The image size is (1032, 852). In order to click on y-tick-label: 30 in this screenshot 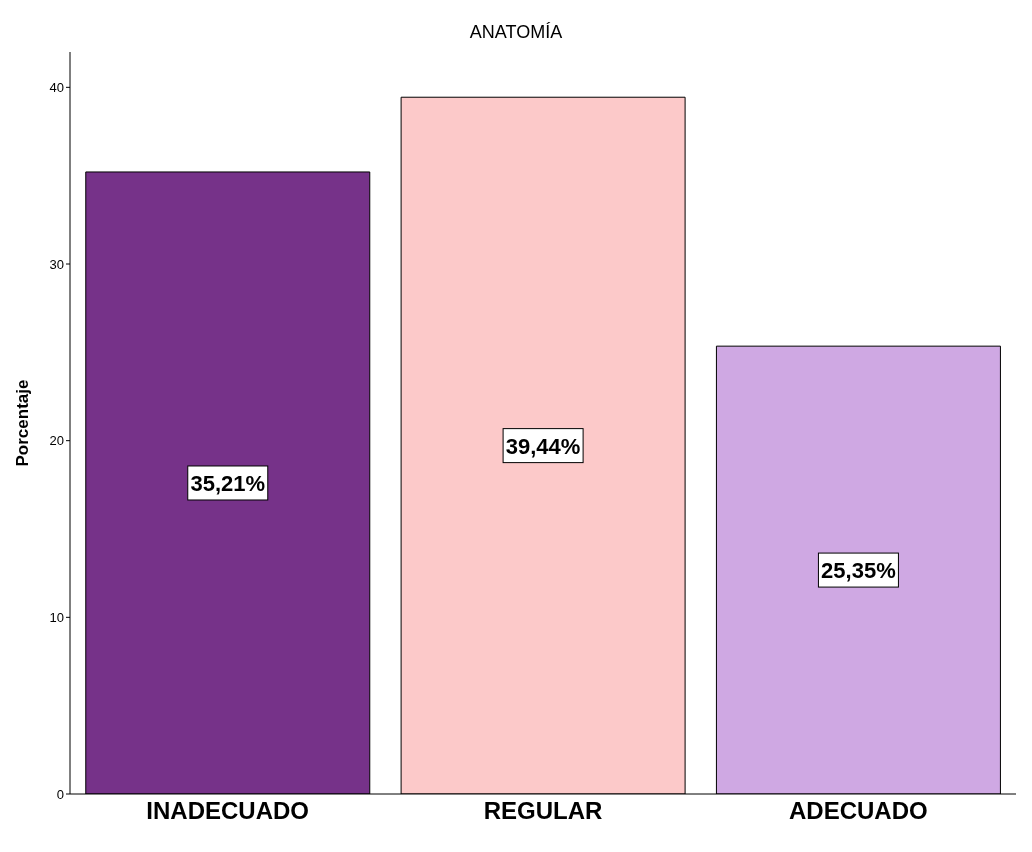, I will do `click(56, 264)`.